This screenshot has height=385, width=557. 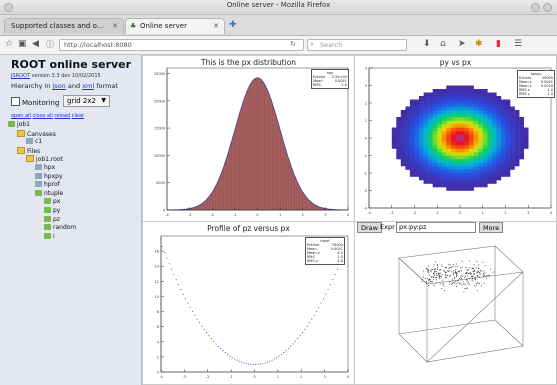 I want to click on scatter-3d-view, so click(x=461, y=304).